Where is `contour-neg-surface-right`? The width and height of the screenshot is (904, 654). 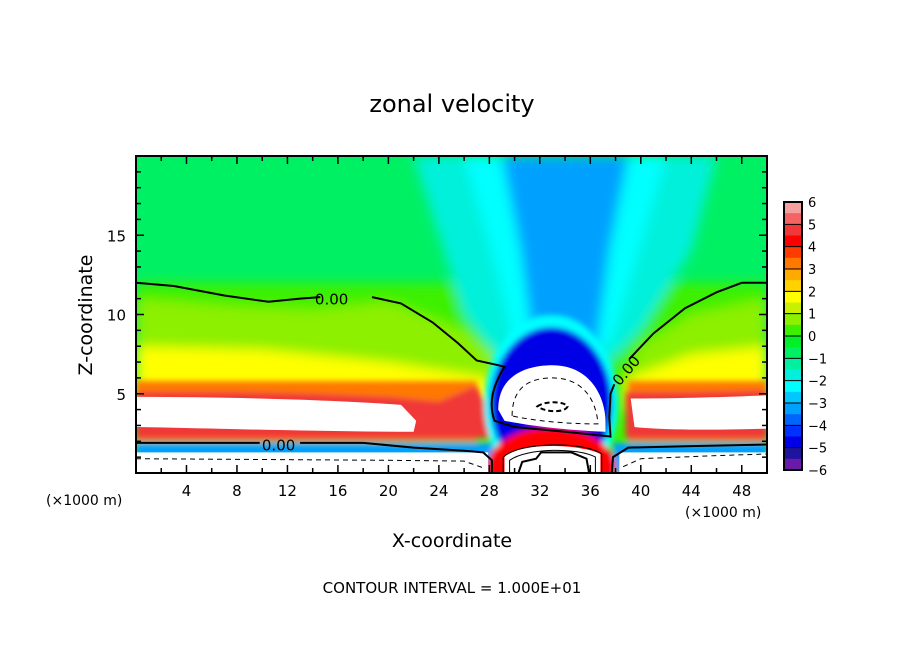 contour-neg-surface-right is located at coordinates (694, 460).